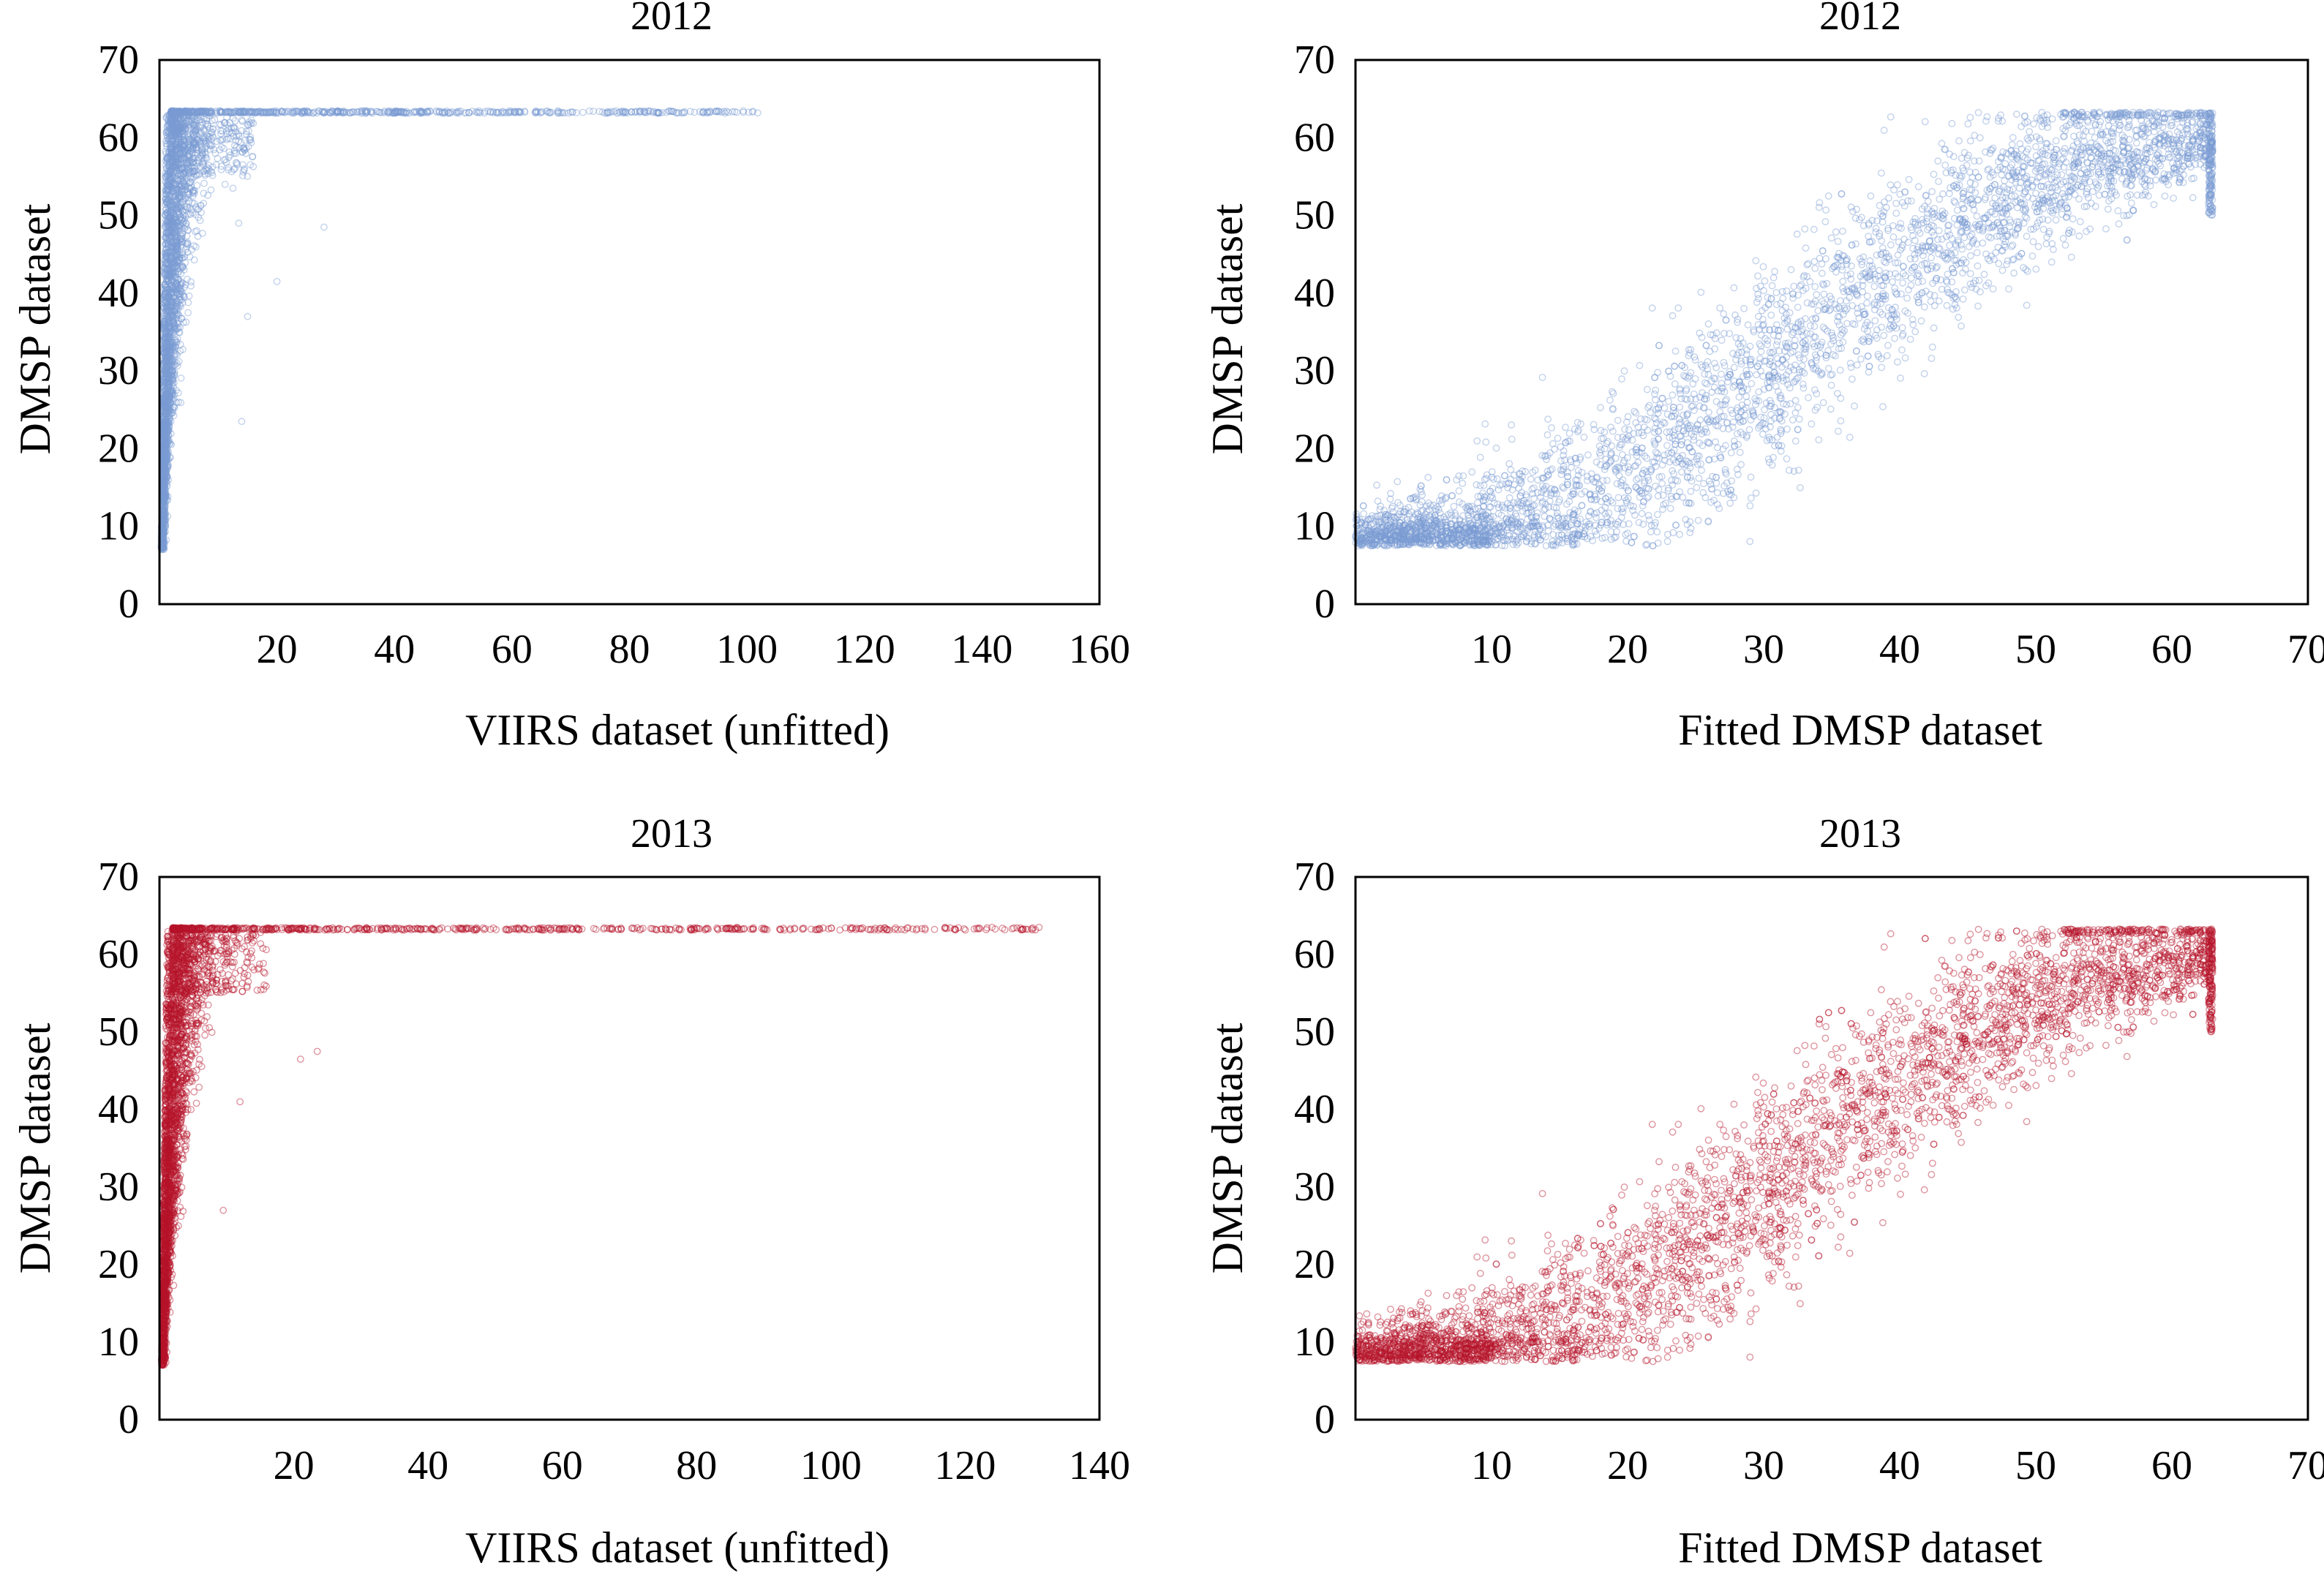  What do you see at coordinates (459, 331) in the screenshot?
I see `scatter-points` at bounding box center [459, 331].